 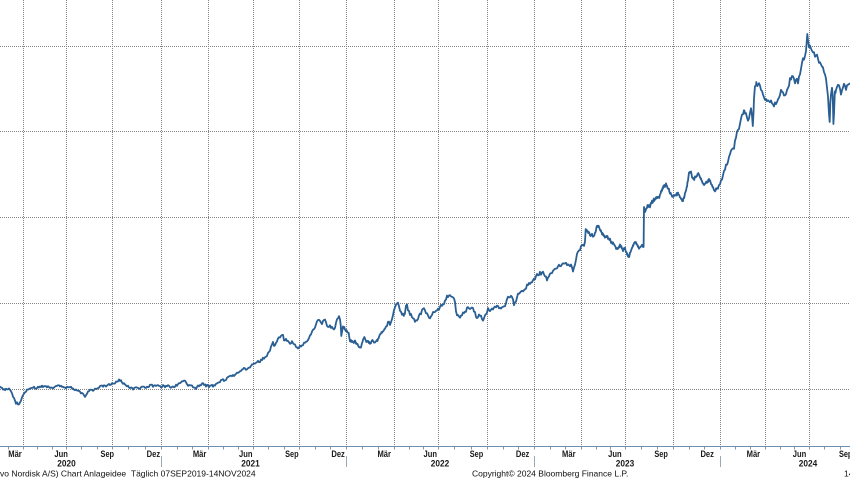 I want to click on svg-text: 2022, so click(x=440, y=464).